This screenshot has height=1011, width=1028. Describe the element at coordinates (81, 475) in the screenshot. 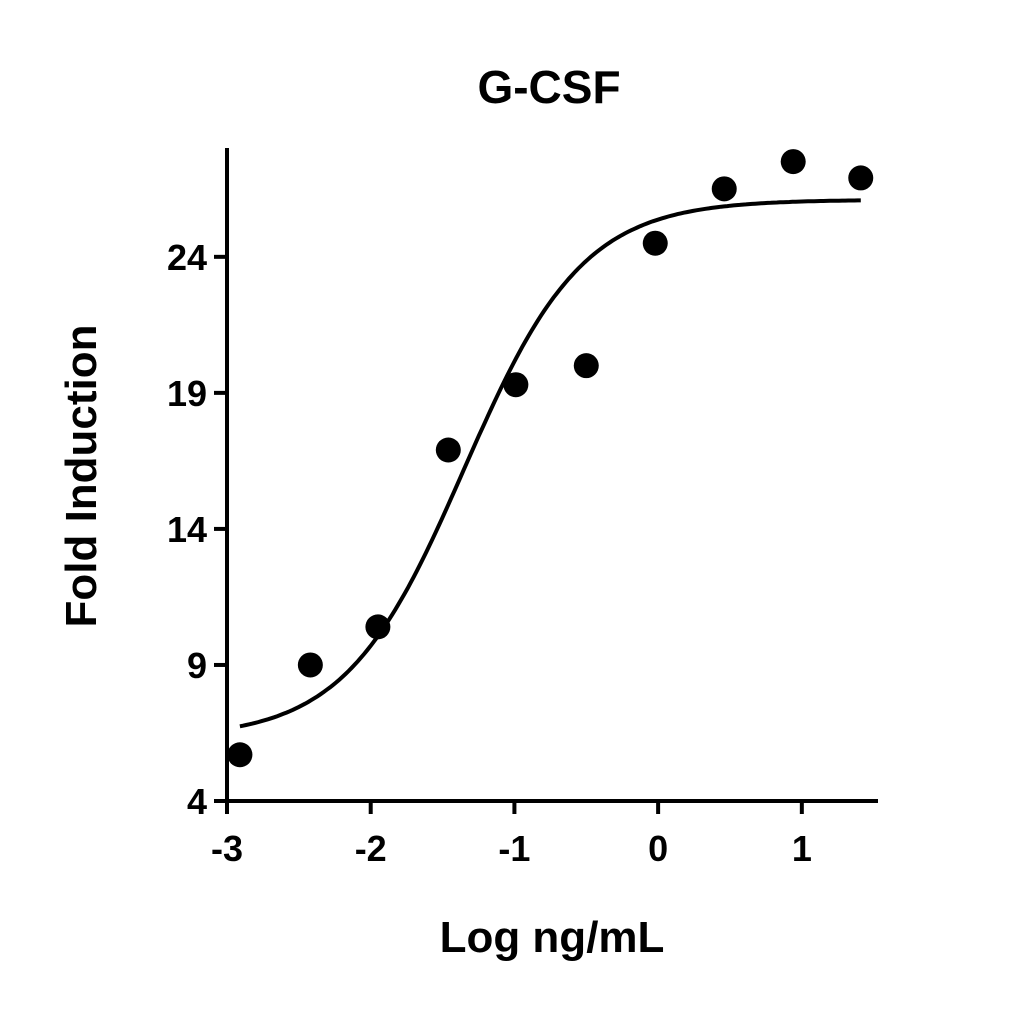

I see `y-axis-label: Fold Induction` at that location.